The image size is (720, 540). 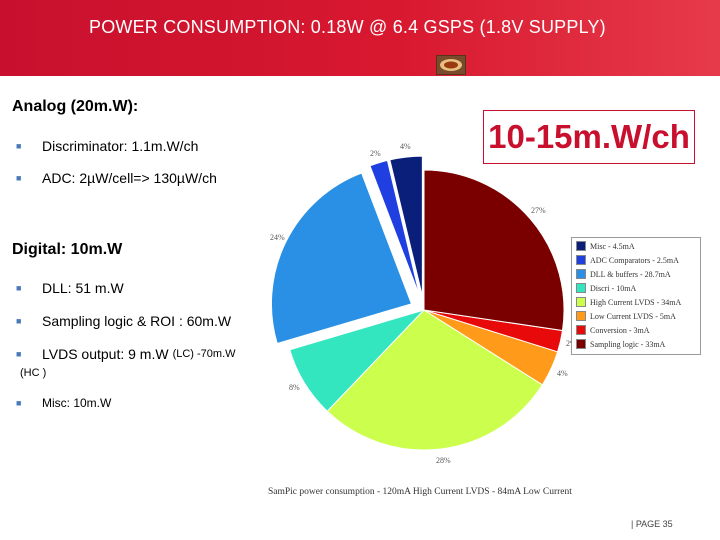 I want to click on digital-item-lvds-hc: (HC ), so click(x=33, y=373).